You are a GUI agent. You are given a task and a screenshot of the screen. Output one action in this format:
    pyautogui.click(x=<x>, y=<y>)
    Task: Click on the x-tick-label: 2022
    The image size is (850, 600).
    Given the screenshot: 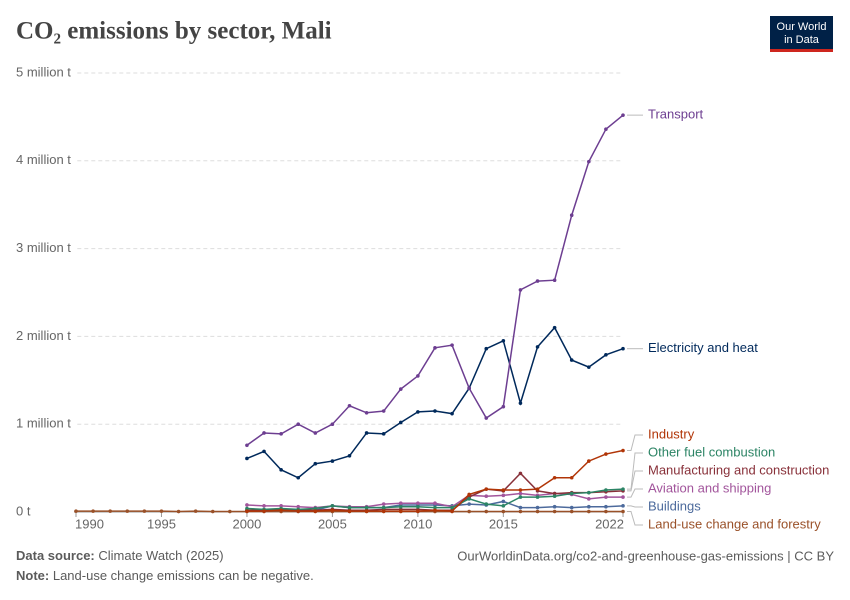 What is the action you would take?
    pyautogui.click(x=609, y=523)
    